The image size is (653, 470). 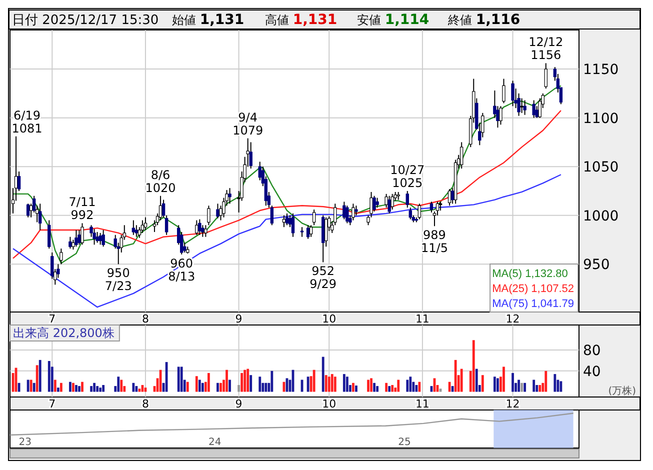 What do you see at coordinates (215, 442) in the screenshot?
I see `x-tick-label: 24` at bounding box center [215, 442].